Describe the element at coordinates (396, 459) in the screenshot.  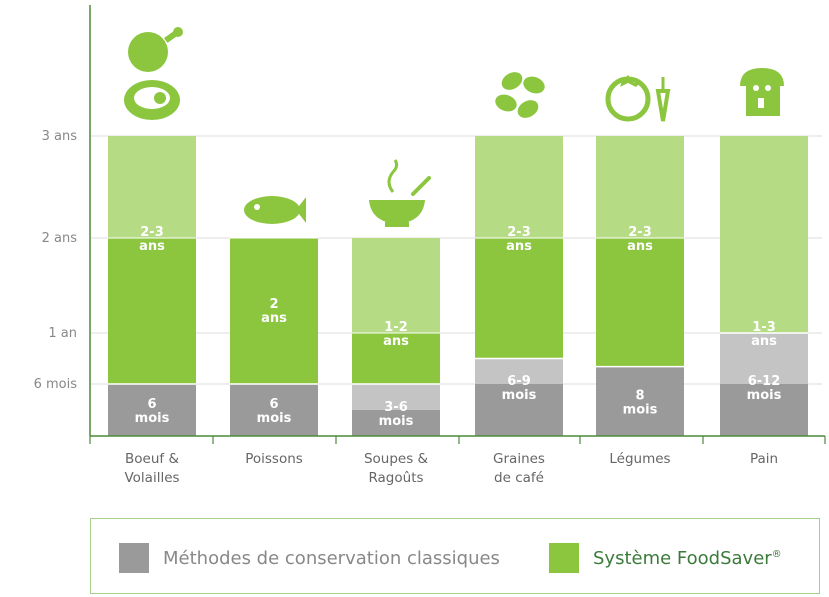
I see `category-label: Soupes &` at that location.